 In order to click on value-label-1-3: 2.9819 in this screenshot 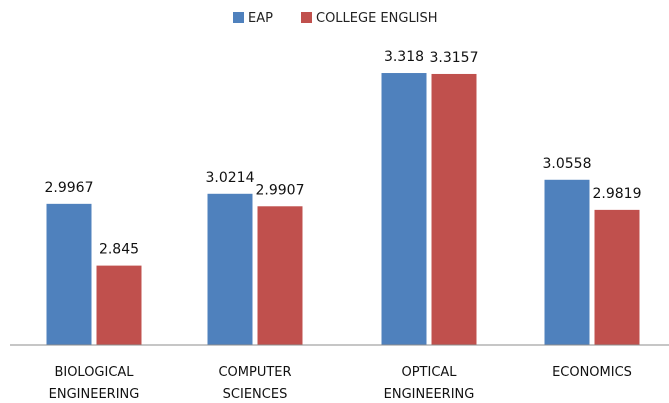, I will do `click(617, 194)`.